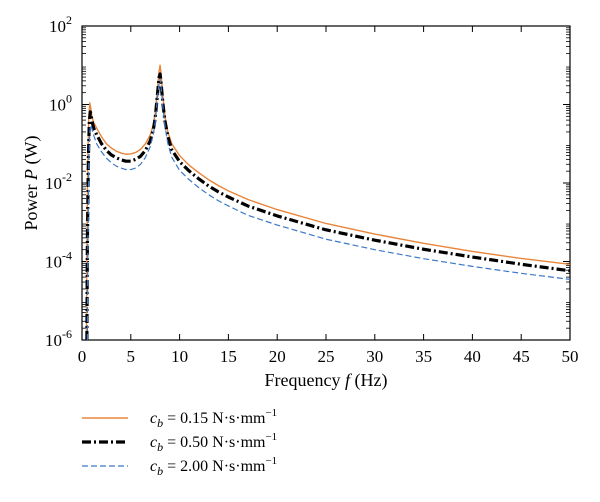  Describe the element at coordinates (82, 356) in the screenshot. I see `x-tick-label: 0` at that location.